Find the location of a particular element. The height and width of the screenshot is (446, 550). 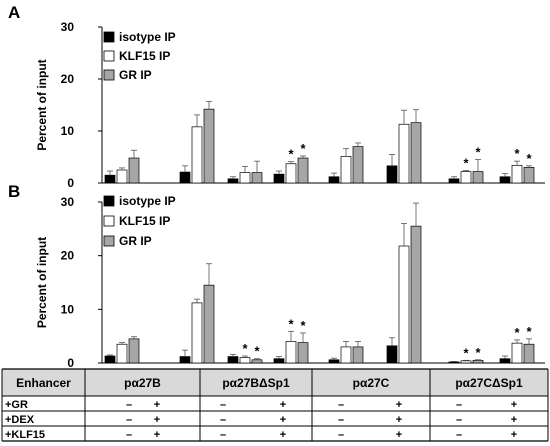

table-enhancer-name: pα27C is located at coordinates (371, 383).